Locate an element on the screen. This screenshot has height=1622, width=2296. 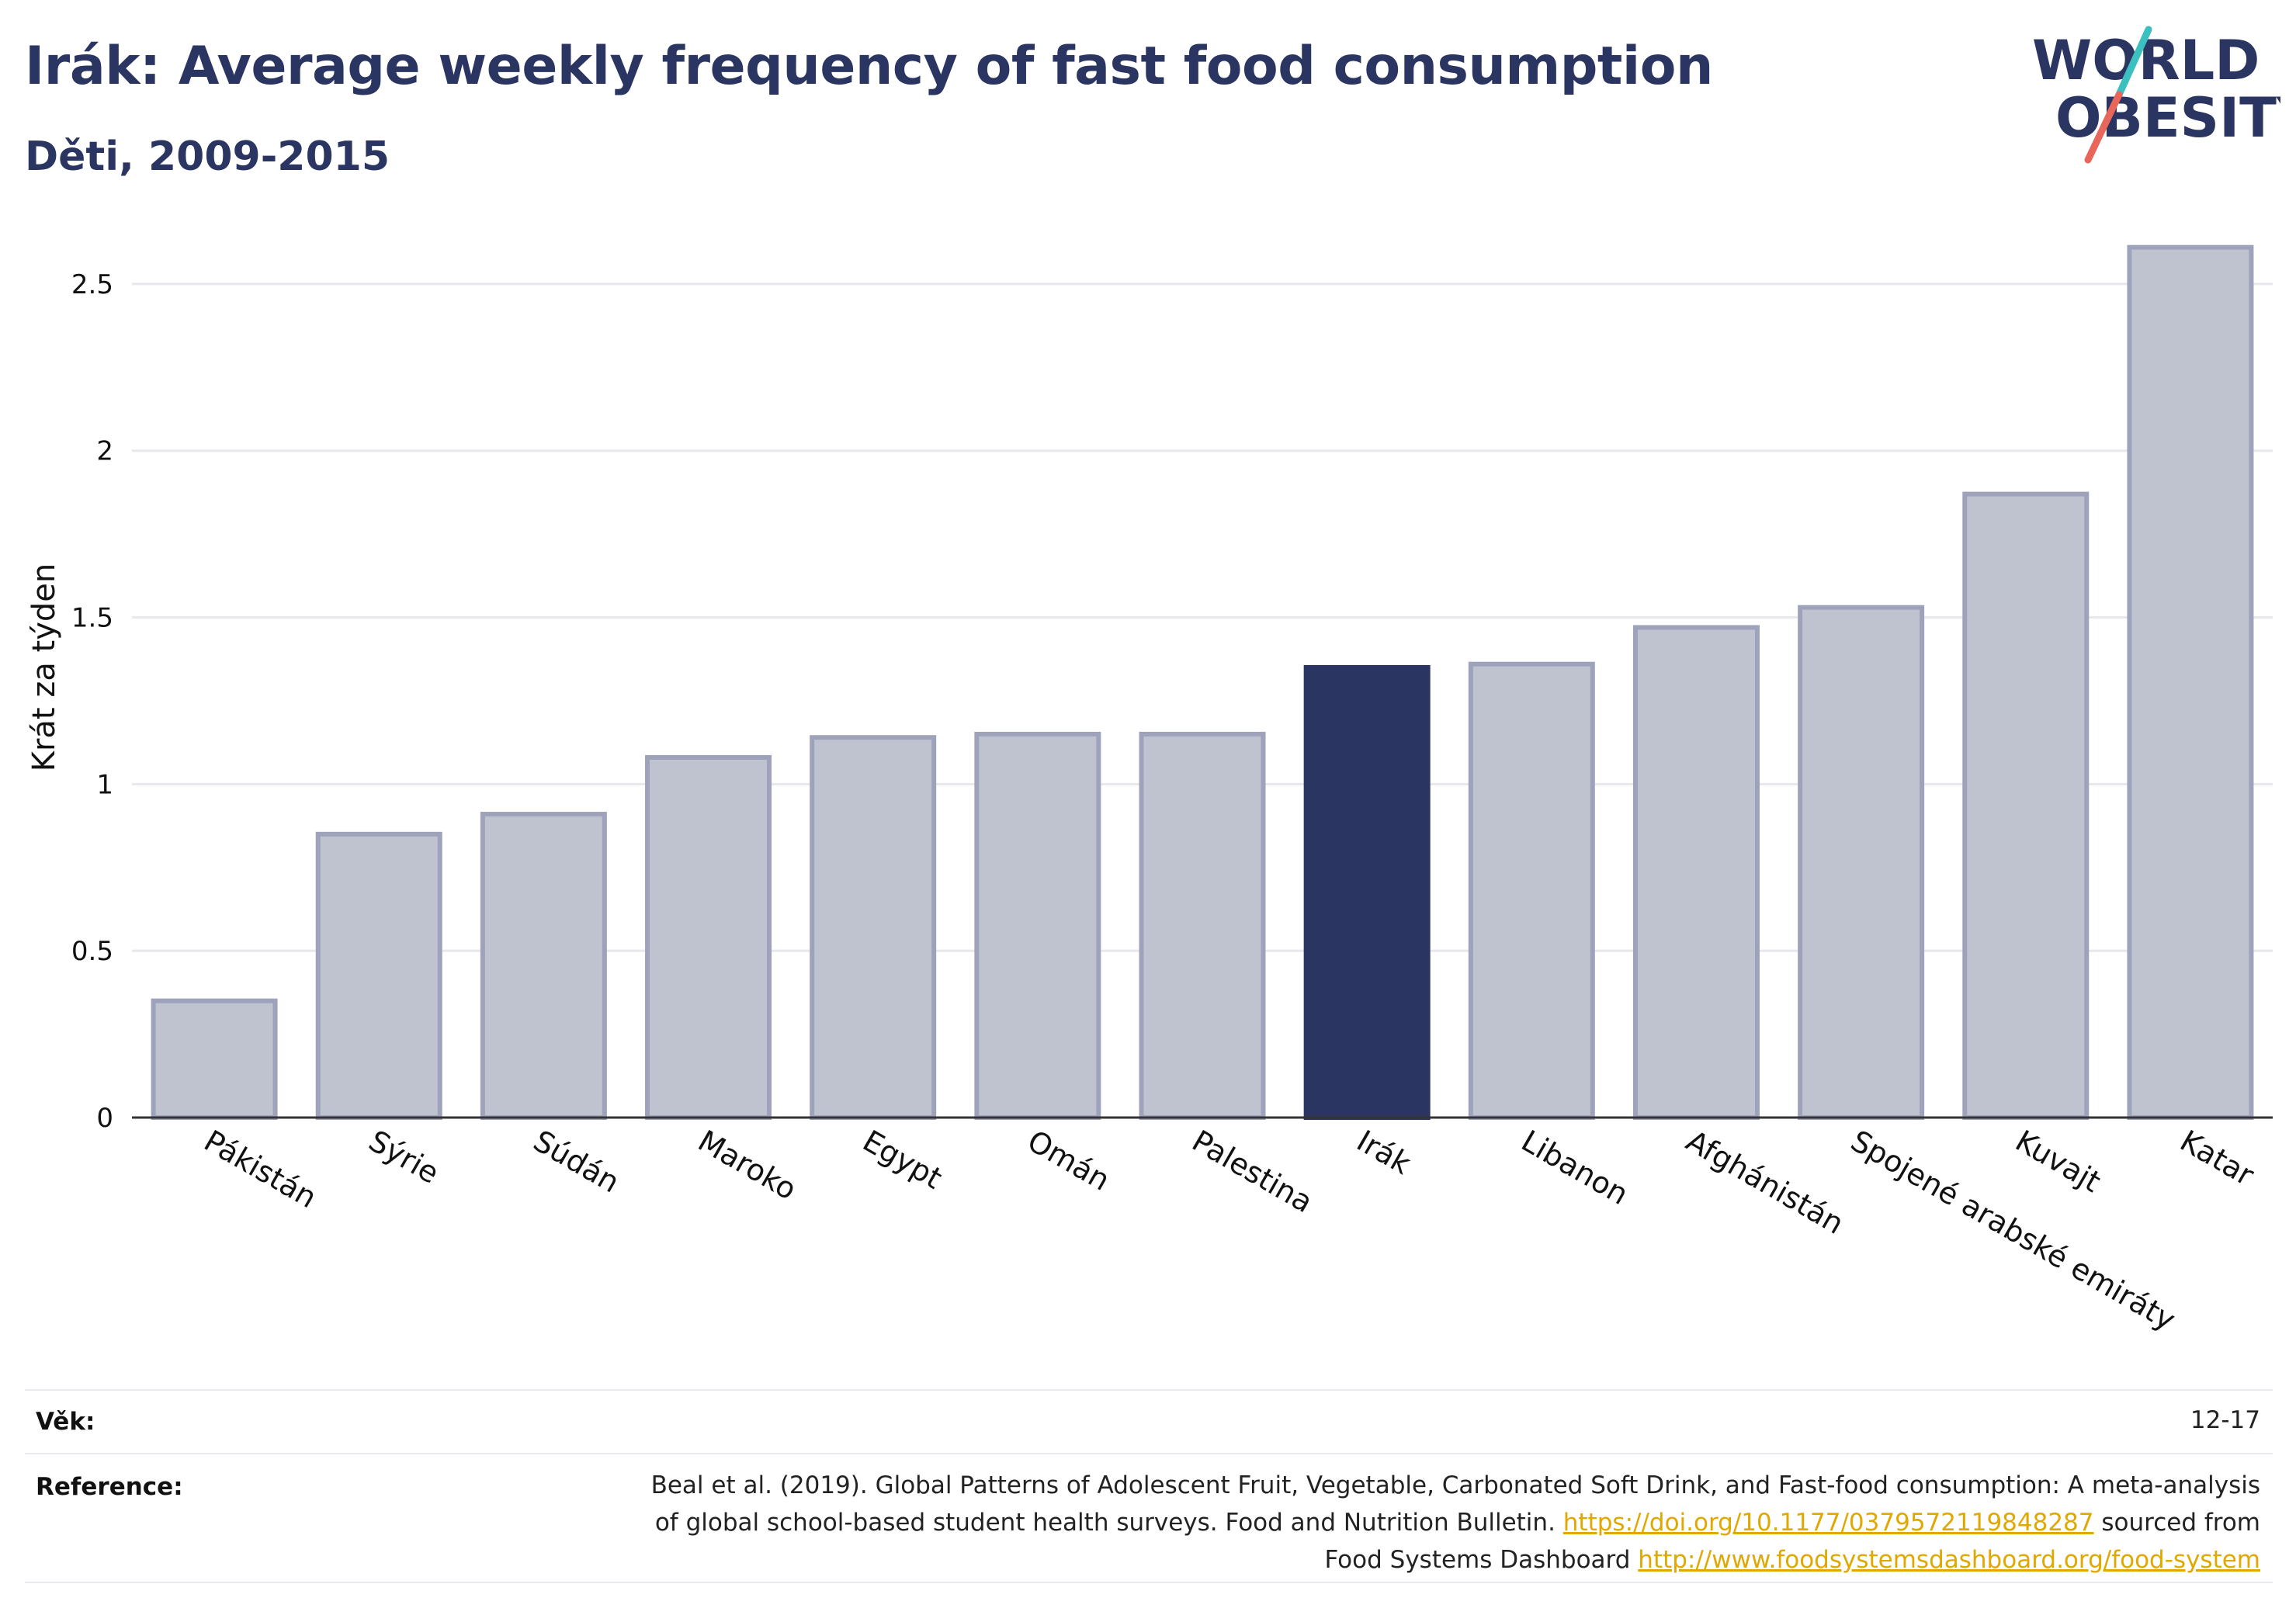
x-tick-label: Kuvajt is located at coordinates (2058, 1161).